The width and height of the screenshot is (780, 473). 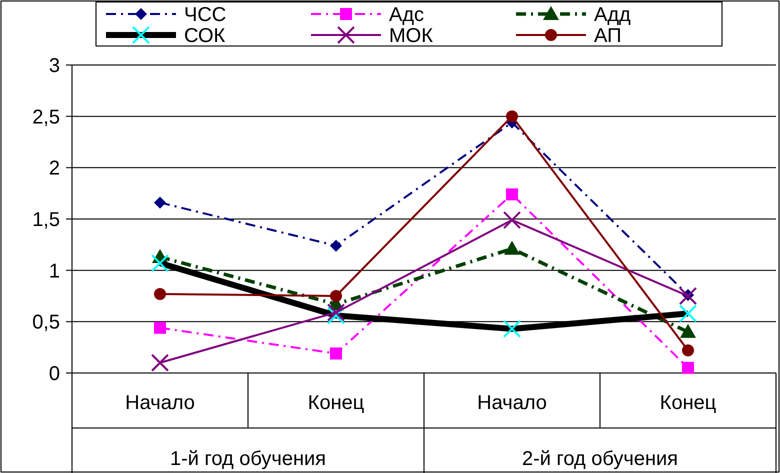 I want to click on y-tick-label: 2, so click(x=54, y=169).